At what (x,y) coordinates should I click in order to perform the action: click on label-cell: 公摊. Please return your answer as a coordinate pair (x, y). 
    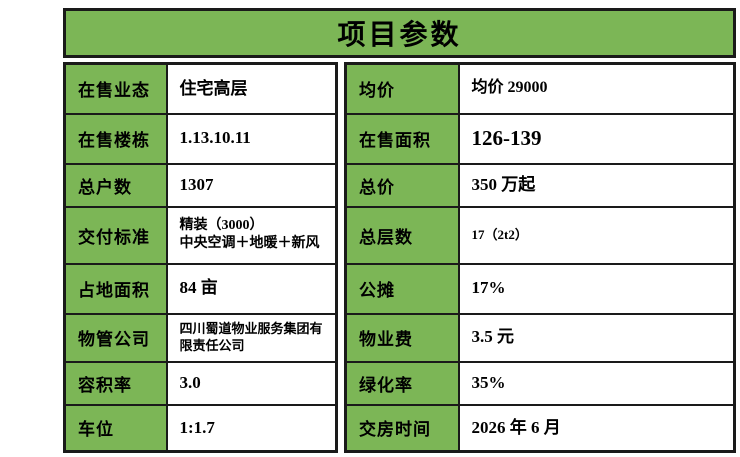
    Looking at the image, I should click on (402, 288).